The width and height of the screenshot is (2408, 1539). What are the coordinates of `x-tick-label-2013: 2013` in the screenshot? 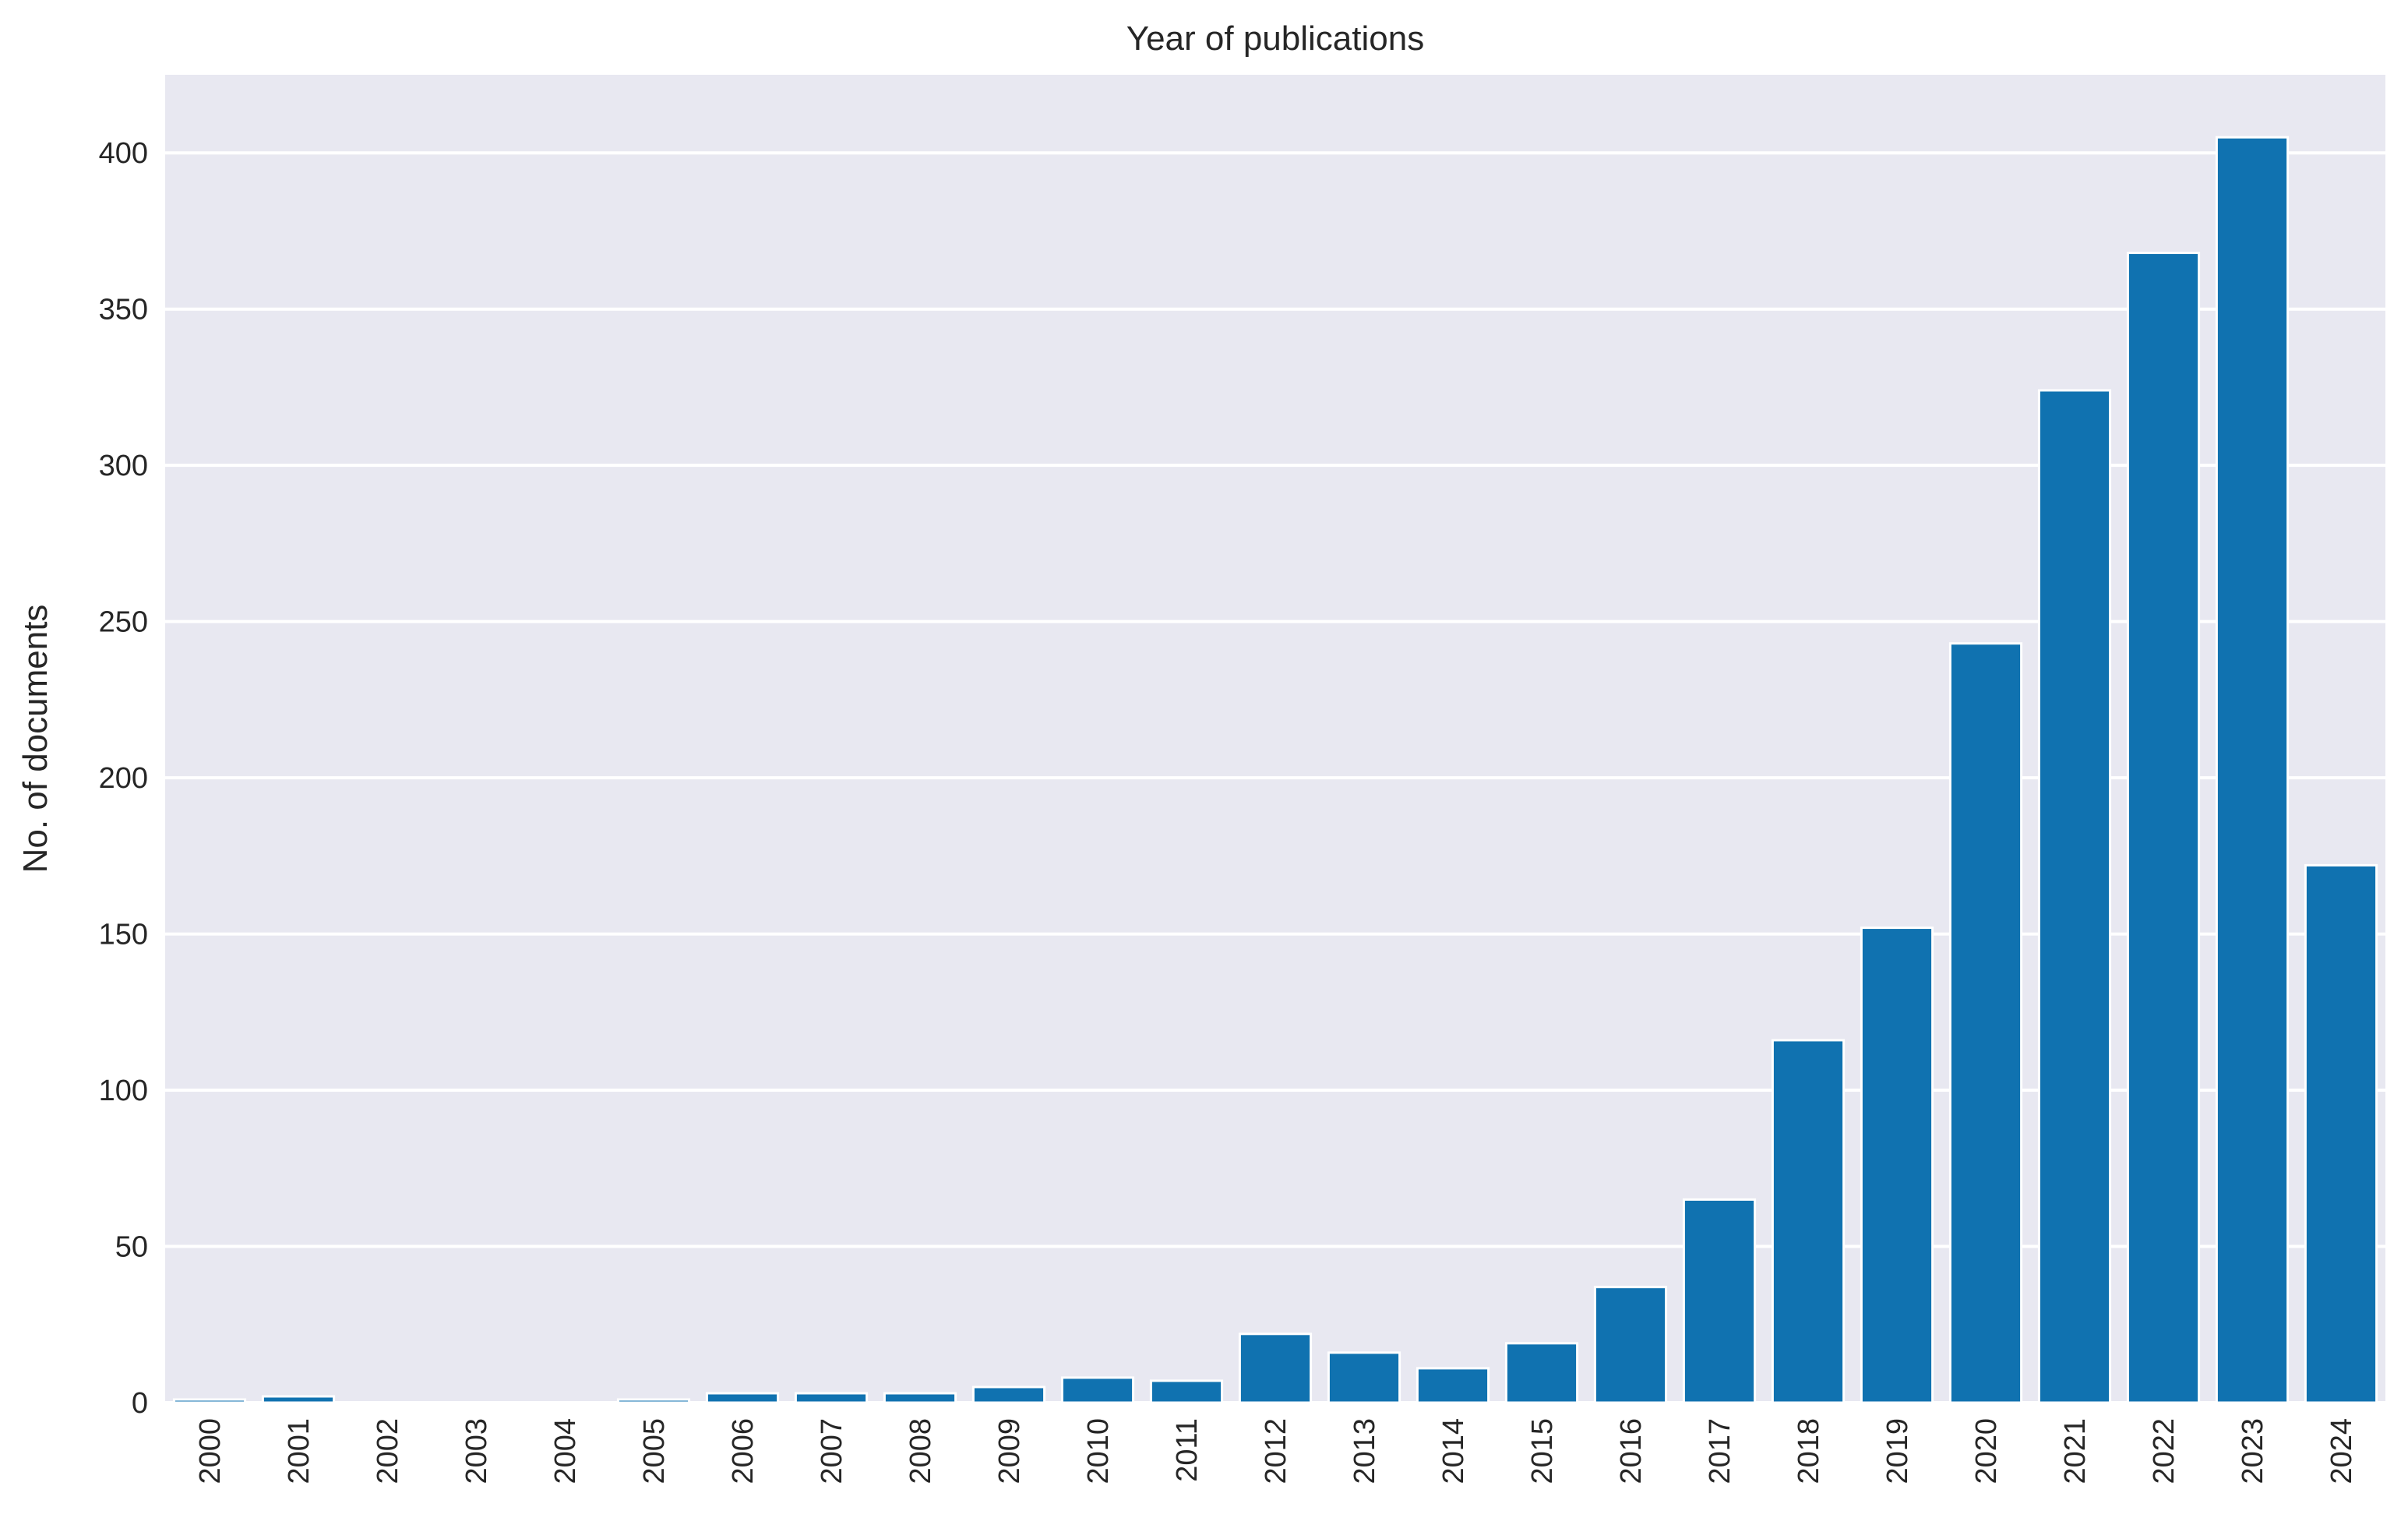 It's located at (1365, 1451).